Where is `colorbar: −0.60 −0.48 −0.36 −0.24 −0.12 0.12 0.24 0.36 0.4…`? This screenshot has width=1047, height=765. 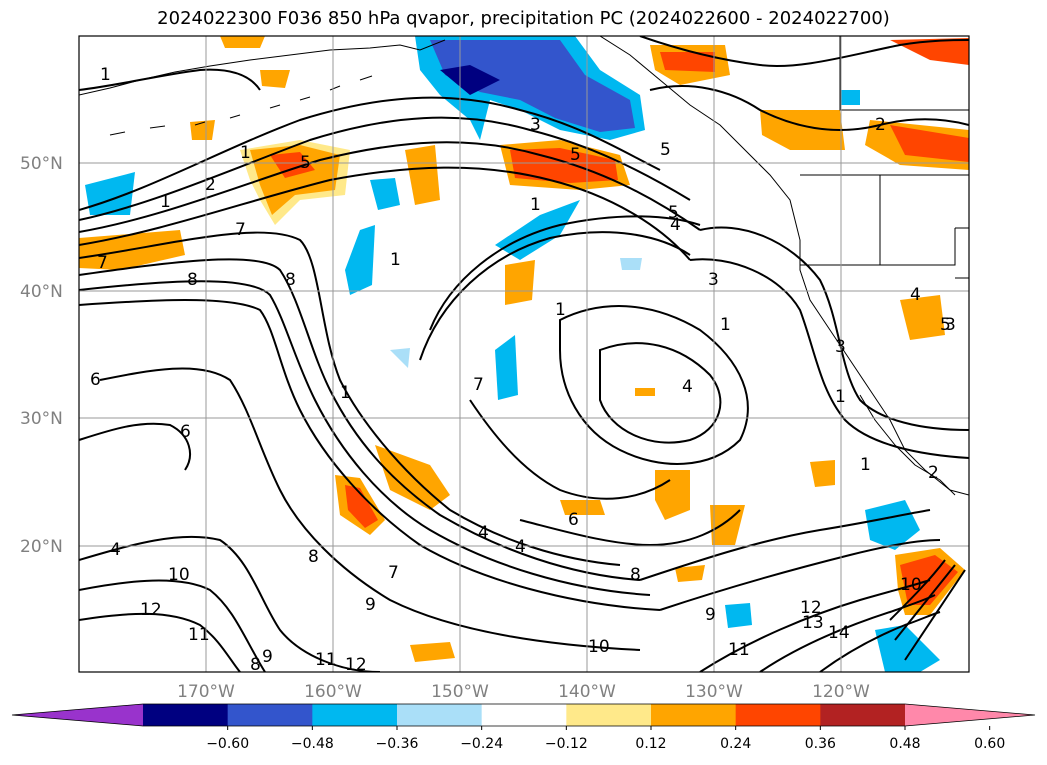 colorbar: −0.60 −0.48 −0.36 −0.24 −0.12 0.12 0.24 0.36 0.4… is located at coordinates (523, 727).